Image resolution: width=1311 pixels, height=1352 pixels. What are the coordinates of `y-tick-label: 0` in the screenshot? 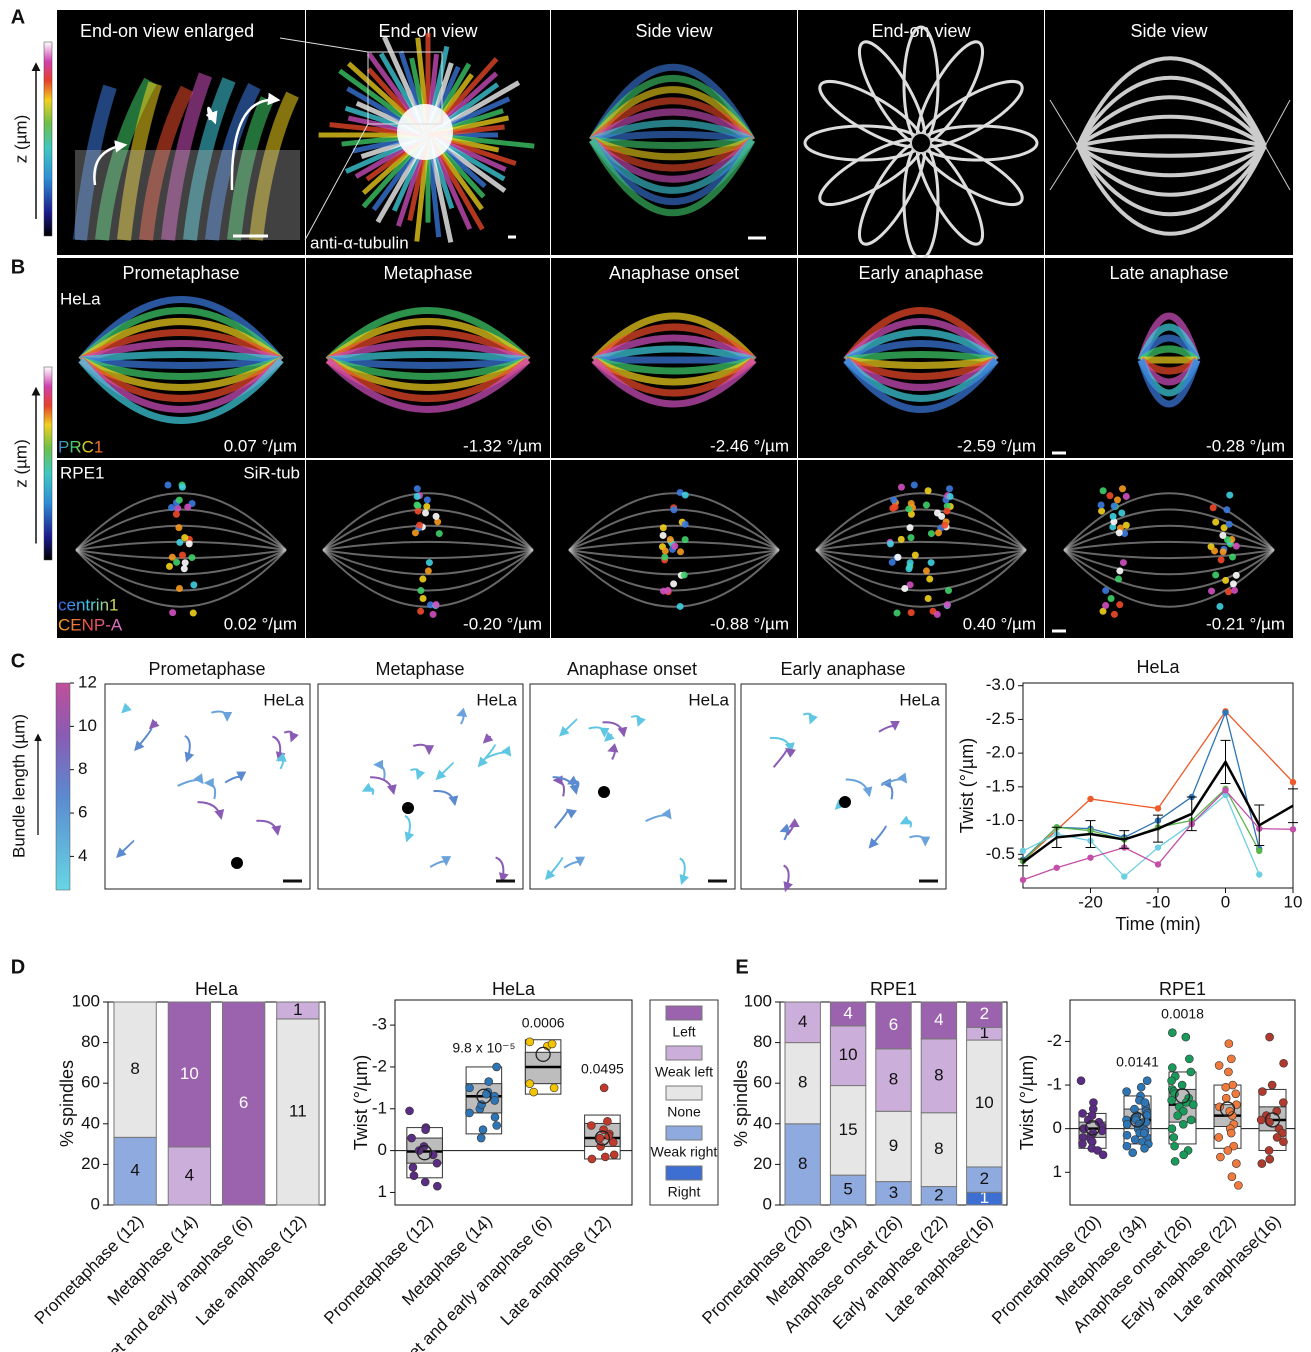 It's located at (767, 1203).